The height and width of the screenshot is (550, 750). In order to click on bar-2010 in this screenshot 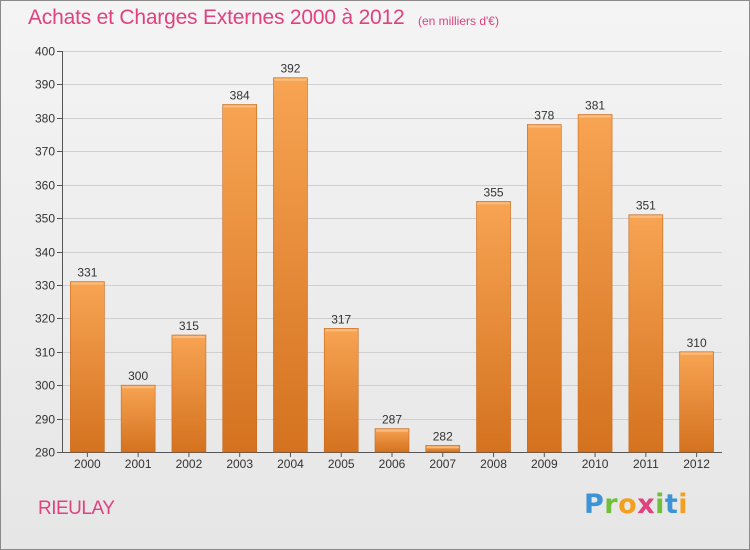, I will do `click(595, 283)`.